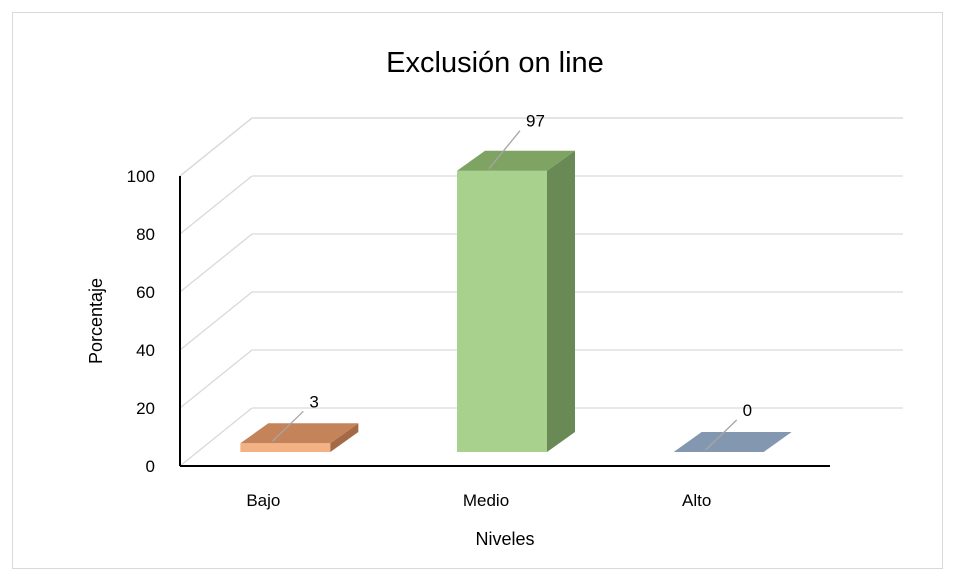 This screenshot has width=958, height=581. What do you see at coordinates (145, 234) in the screenshot?
I see `y-tick-label: 80` at bounding box center [145, 234].